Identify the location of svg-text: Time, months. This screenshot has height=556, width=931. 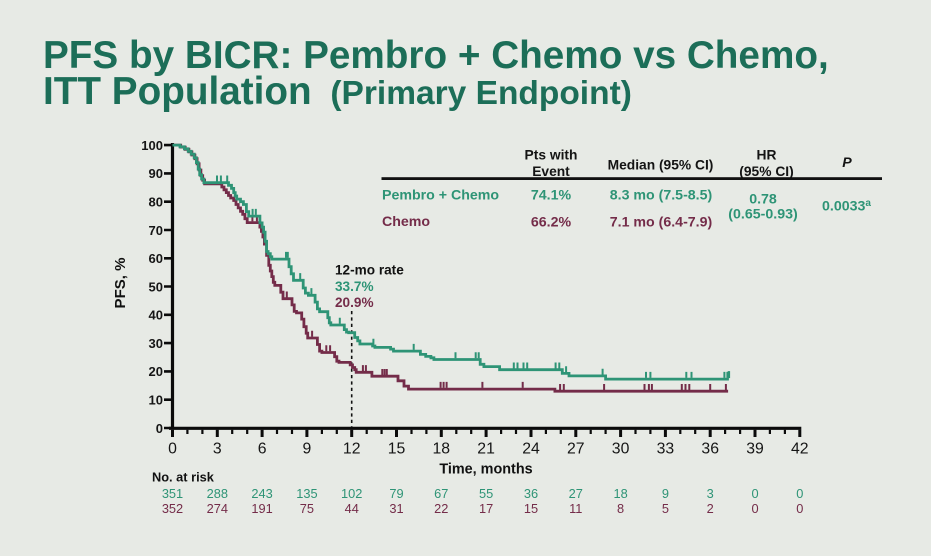
(485, 470).